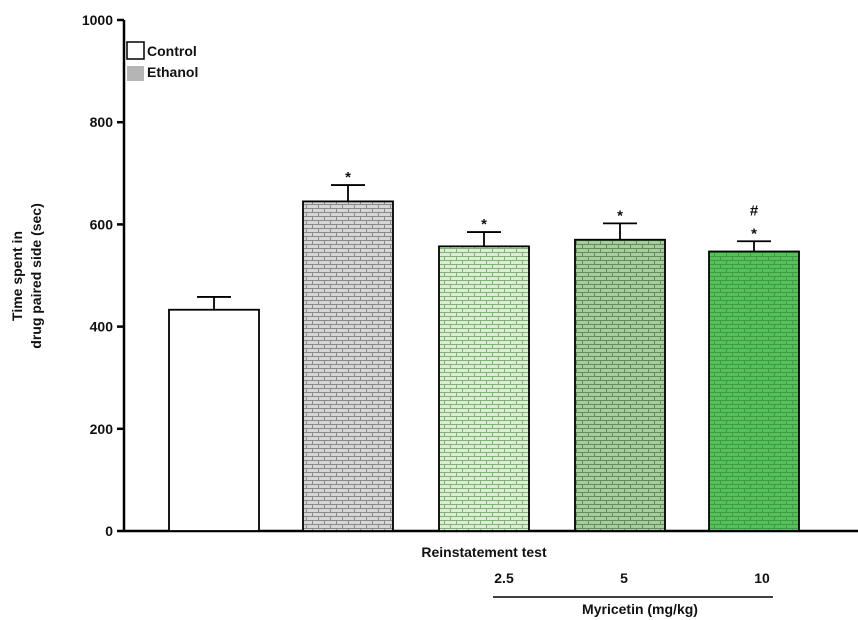 This screenshot has width=858, height=620. What do you see at coordinates (172, 72) in the screenshot?
I see `legend-label-ethanol: Ethanol` at bounding box center [172, 72].